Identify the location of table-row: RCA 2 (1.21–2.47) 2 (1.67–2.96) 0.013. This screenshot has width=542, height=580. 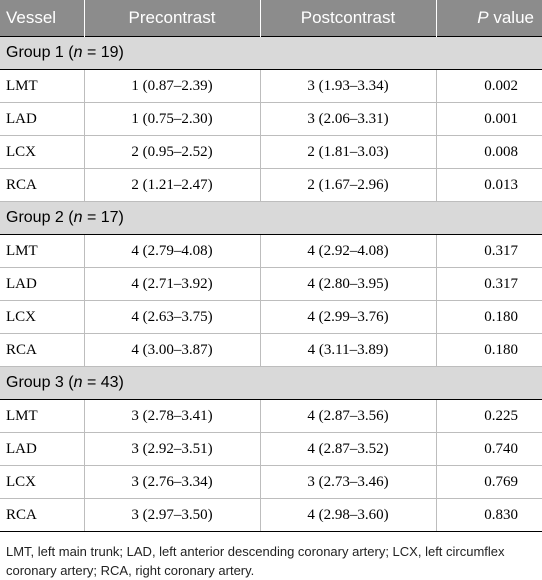
(271, 185).